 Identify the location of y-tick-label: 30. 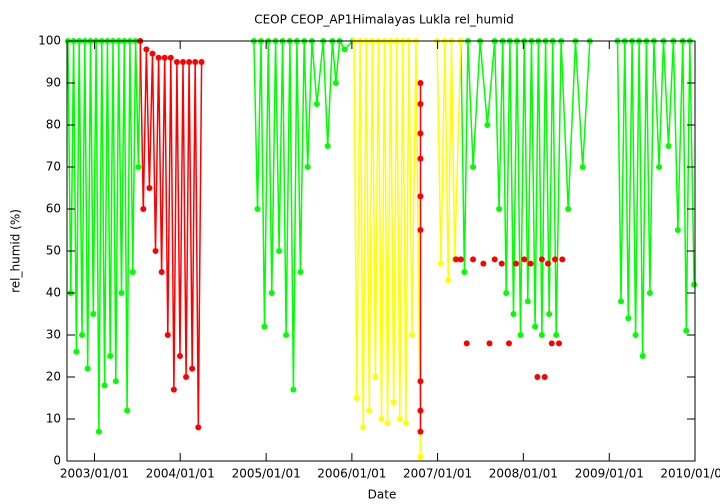
(53, 335).